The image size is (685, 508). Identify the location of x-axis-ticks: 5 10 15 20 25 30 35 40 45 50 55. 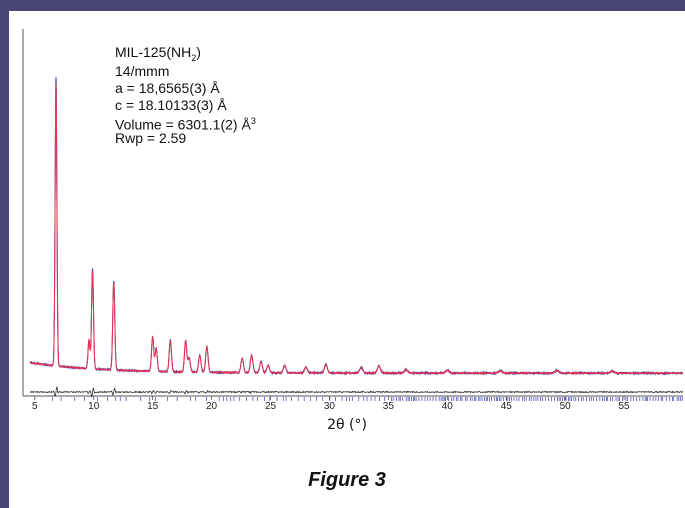
(331, 403).